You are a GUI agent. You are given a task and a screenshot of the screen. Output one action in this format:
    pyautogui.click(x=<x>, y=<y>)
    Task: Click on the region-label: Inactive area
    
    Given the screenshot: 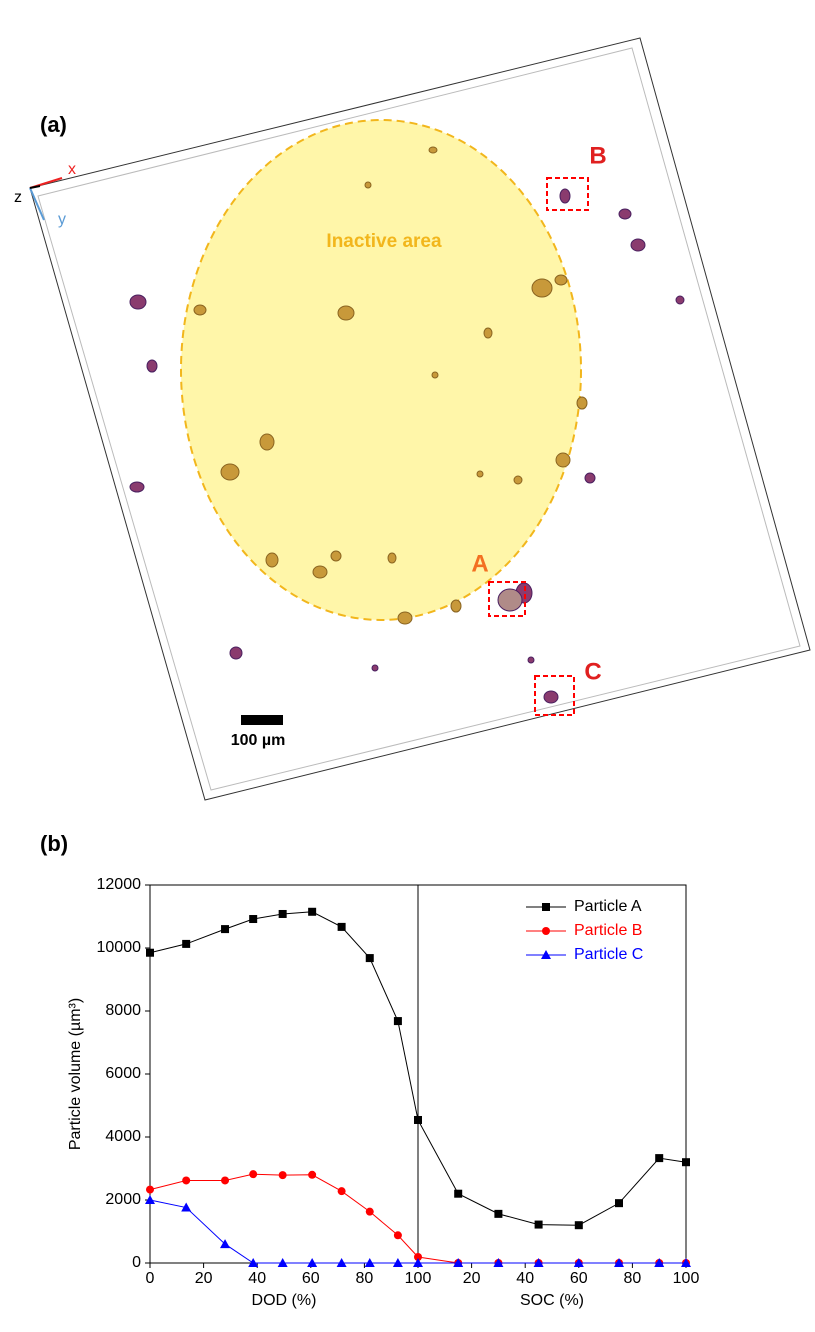 What is the action you would take?
    pyautogui.click(x=384, y=241)
    